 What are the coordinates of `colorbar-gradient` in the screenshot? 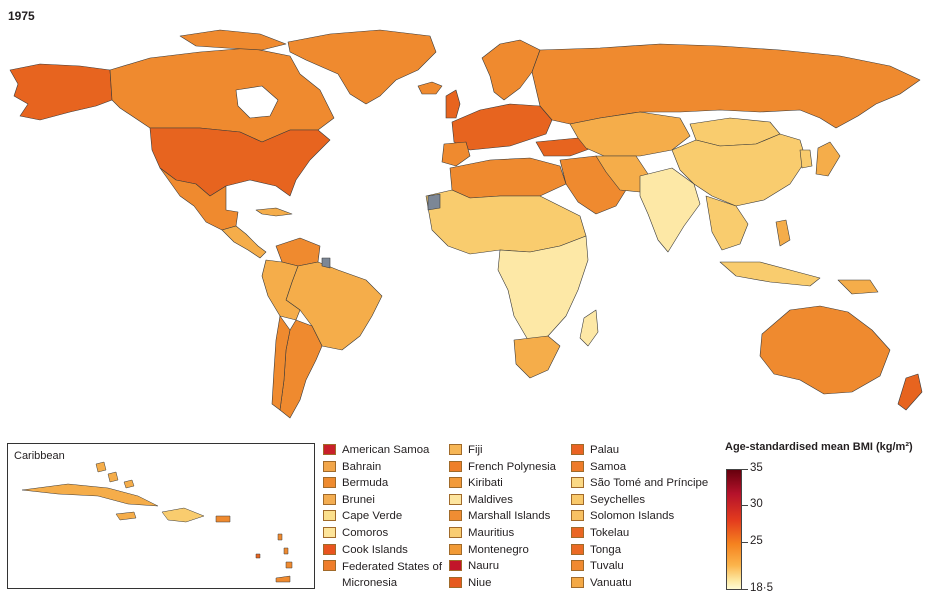 It's located at (734, 529).